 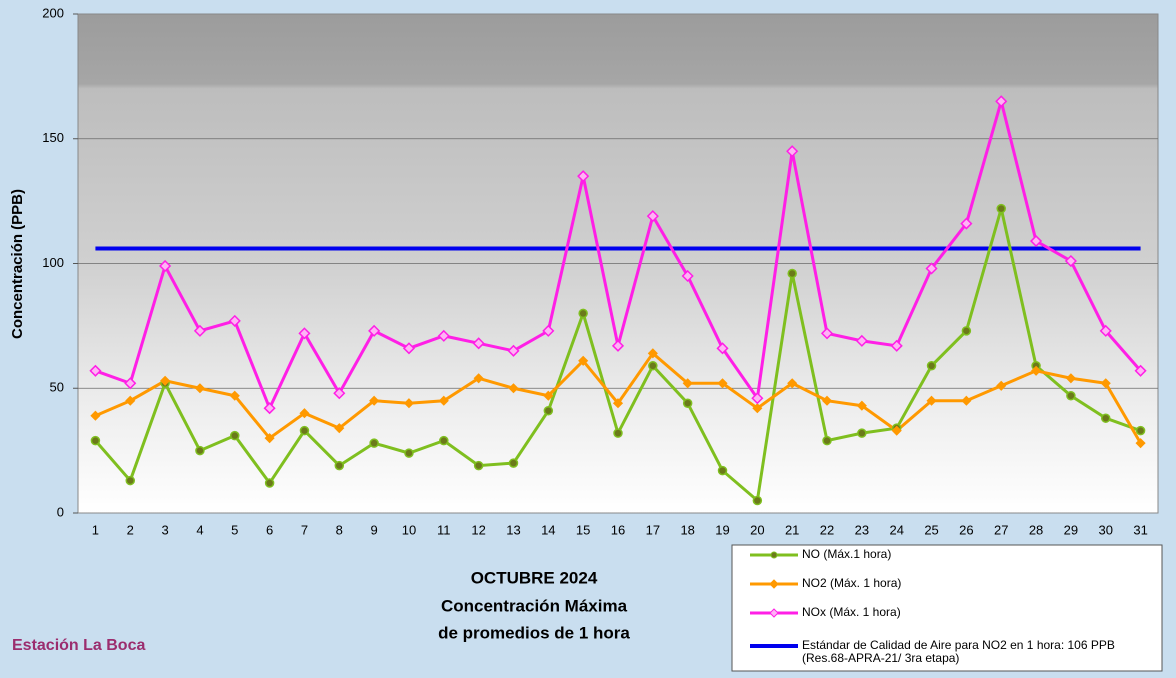 What do you see at coordinates (880, 658) in the screenshot?
I see `legend-note: (Res.68-APRA-21/ 3ra etapa)` at bounding box center [880, 658].